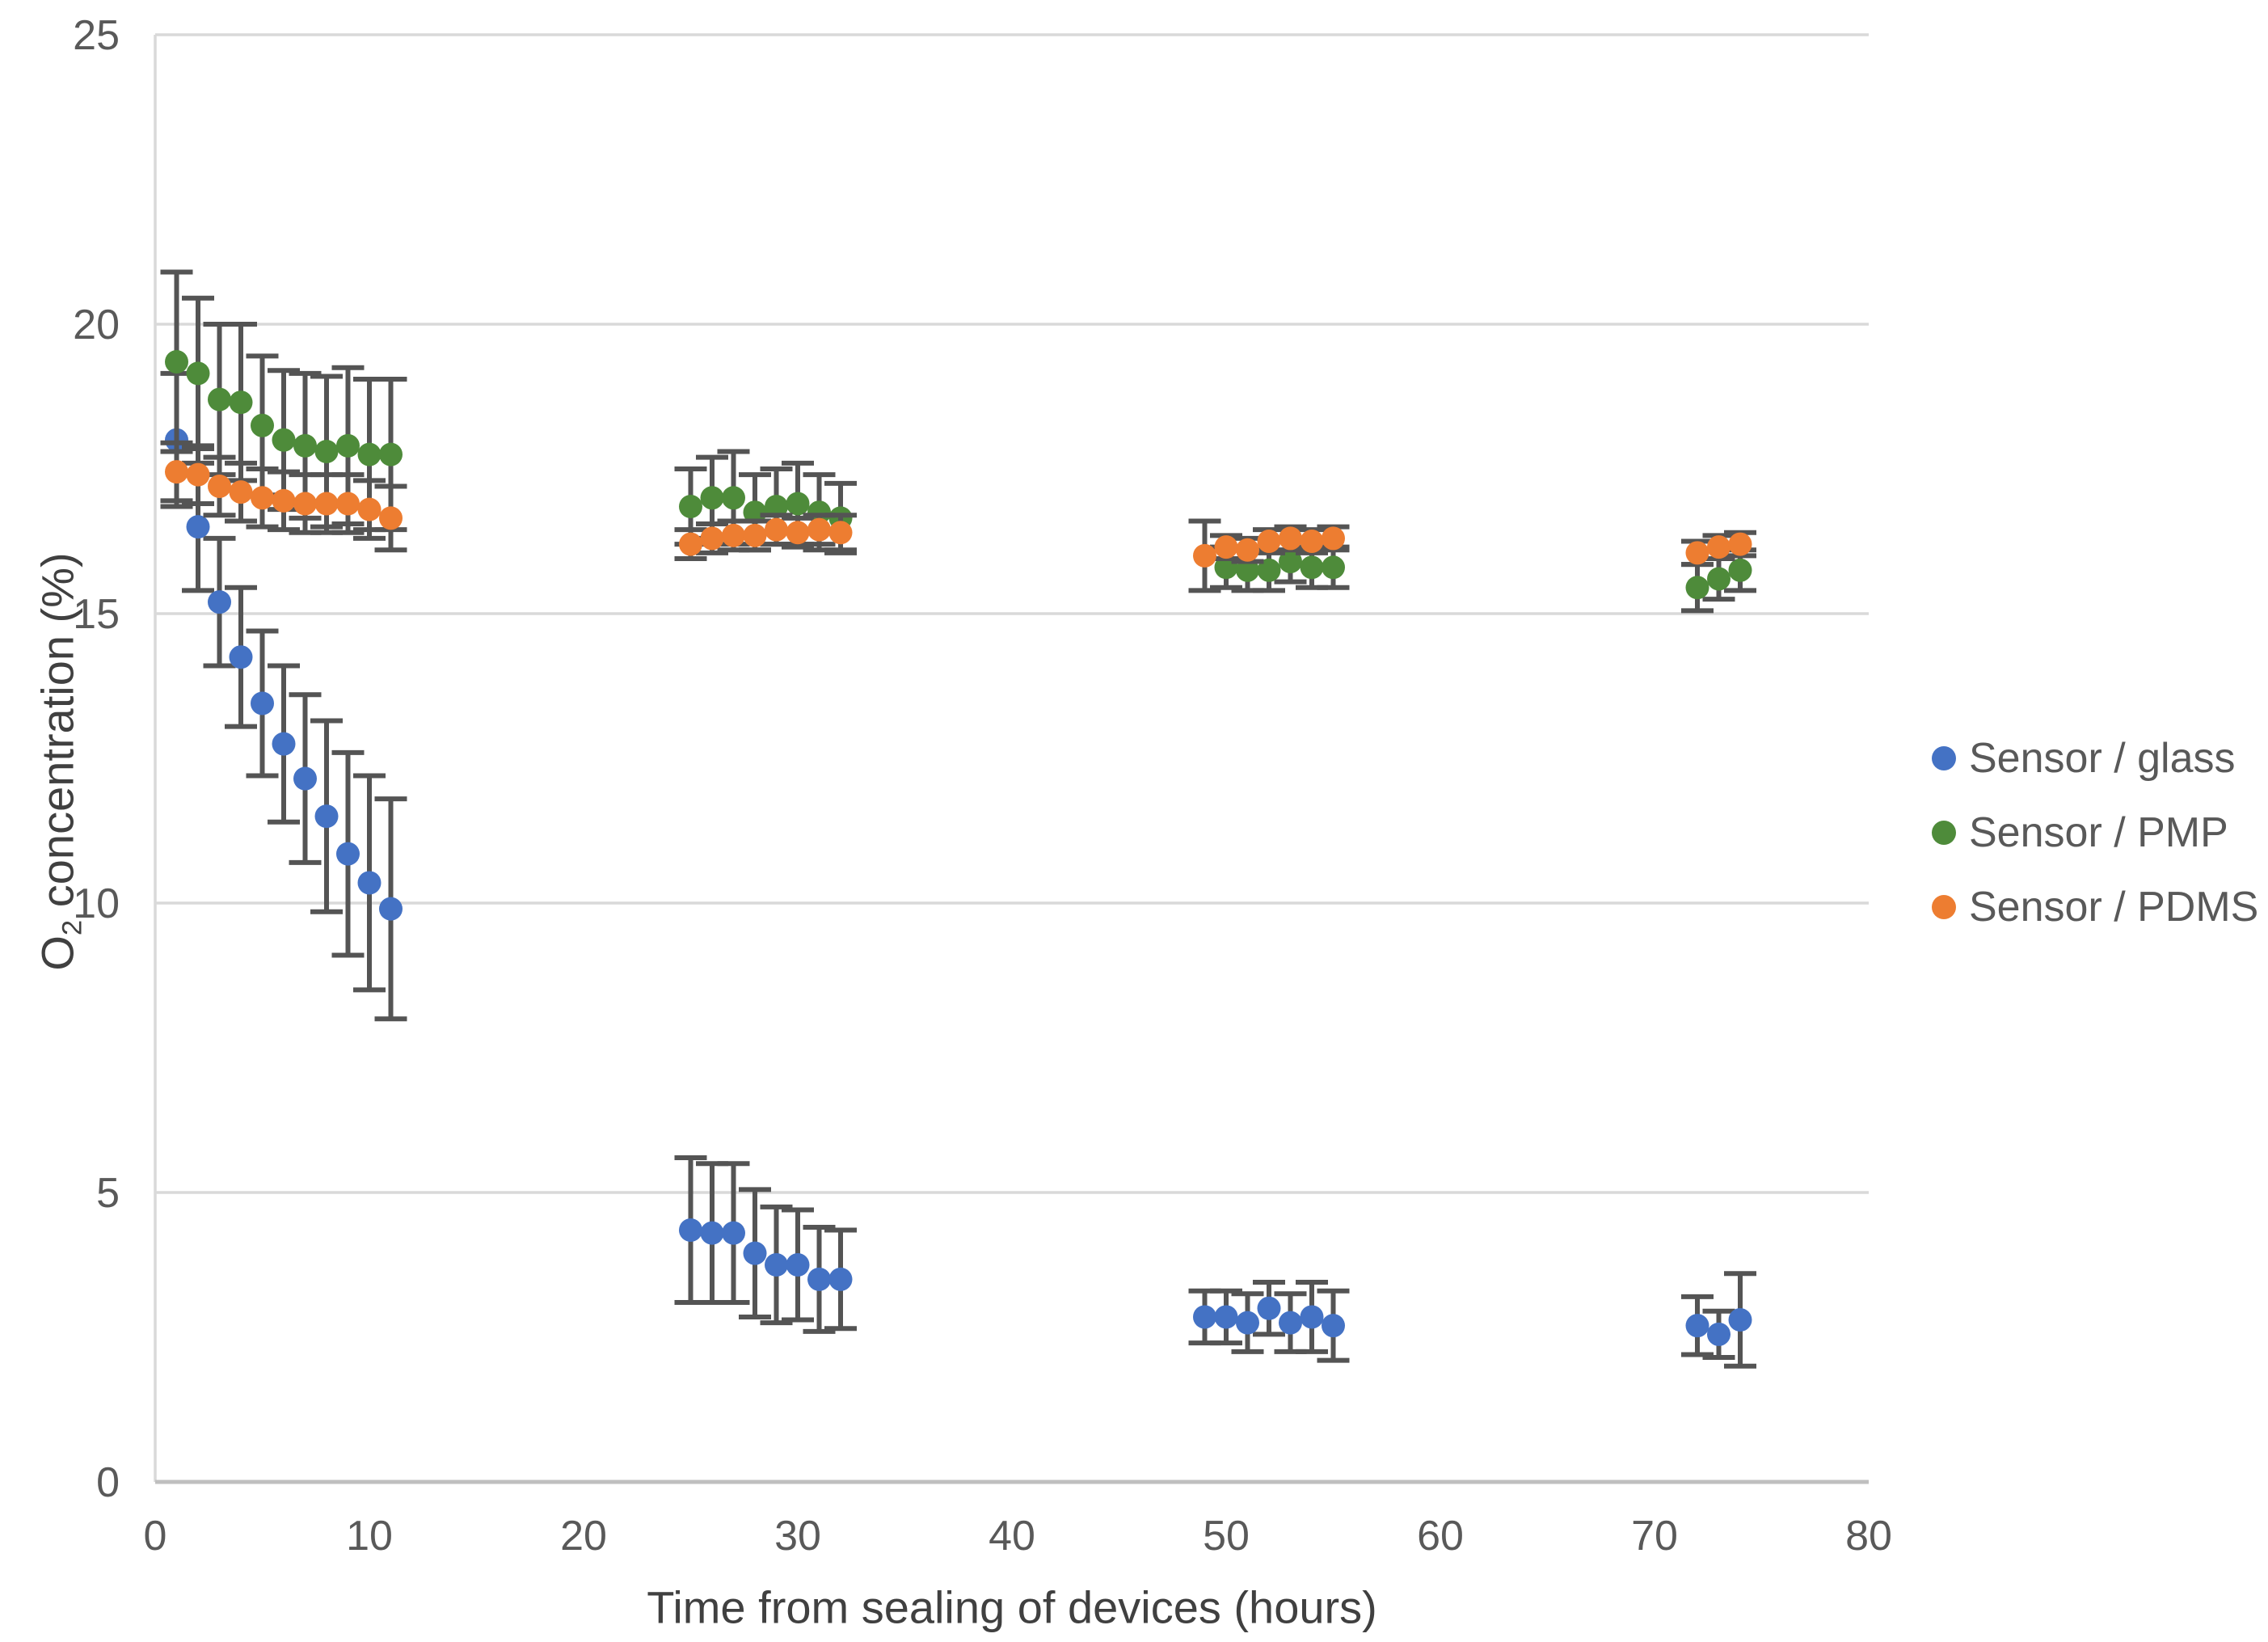 Image resolution: width=2268 pixels, height=1642 pixels. I want to click on y-tick-label: 25, so click(96, 35).